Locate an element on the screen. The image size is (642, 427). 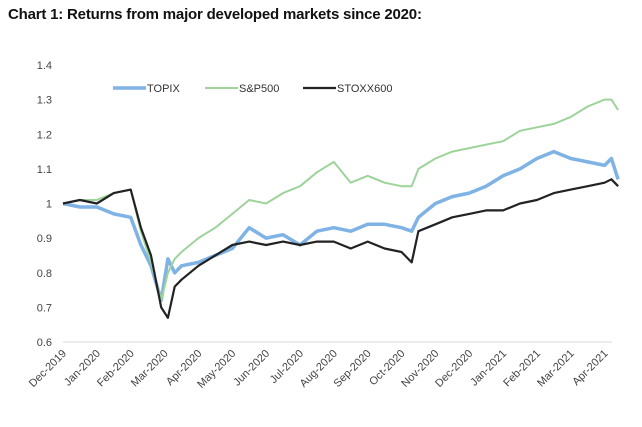
y-tick-label: 1.1 is located at coordinates (44, 170).